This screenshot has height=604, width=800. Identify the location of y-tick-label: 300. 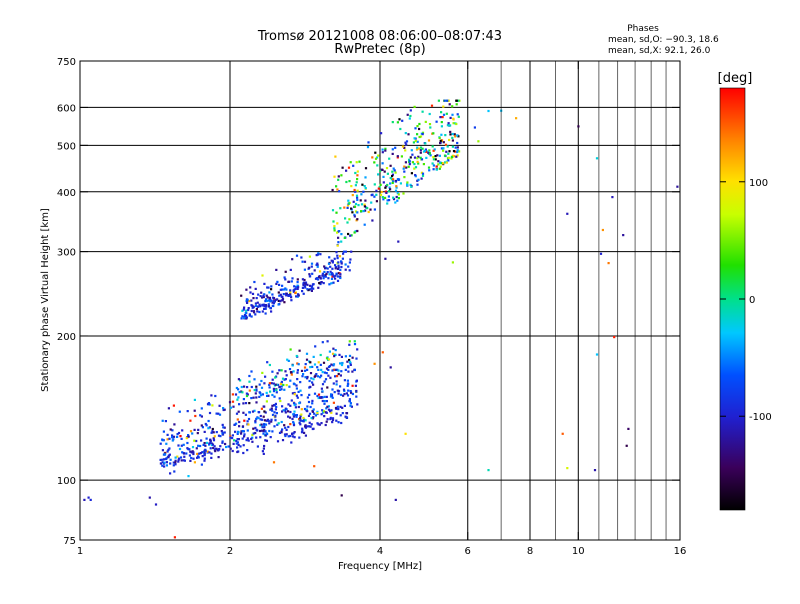
(66, 253).